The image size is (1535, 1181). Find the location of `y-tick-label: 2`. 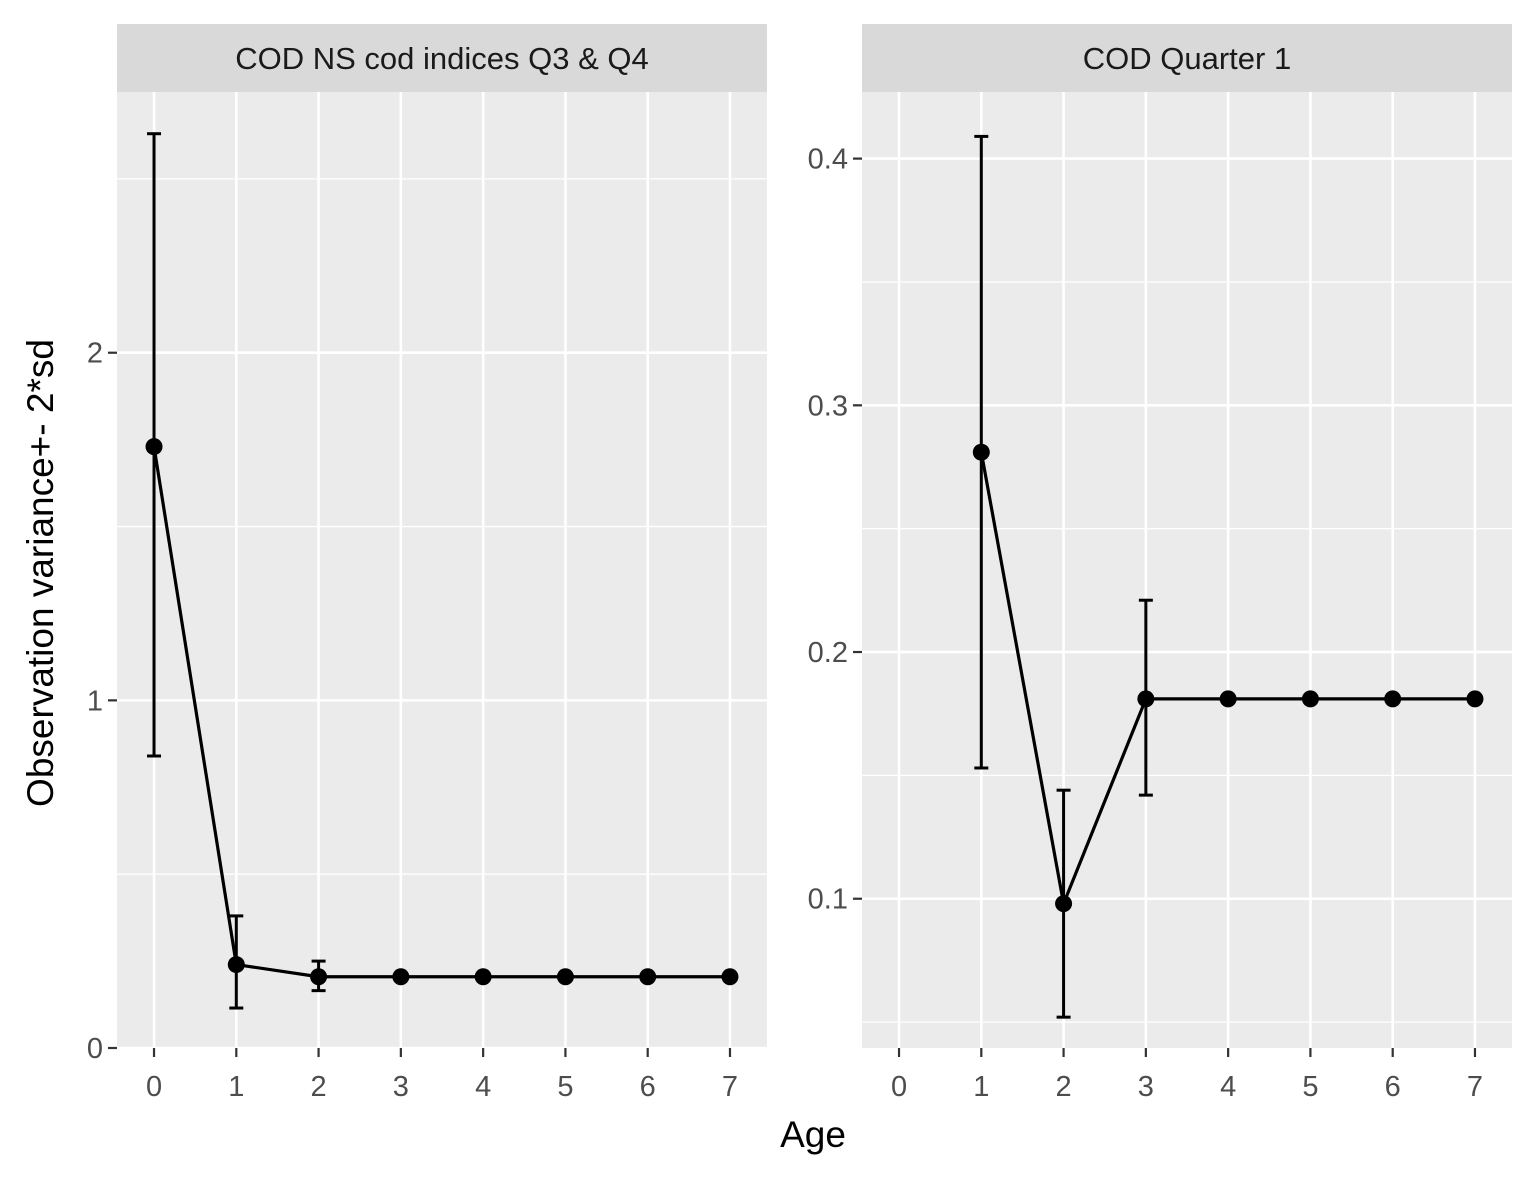

y-tick-label: 2 is located at coordinates (95, 354).